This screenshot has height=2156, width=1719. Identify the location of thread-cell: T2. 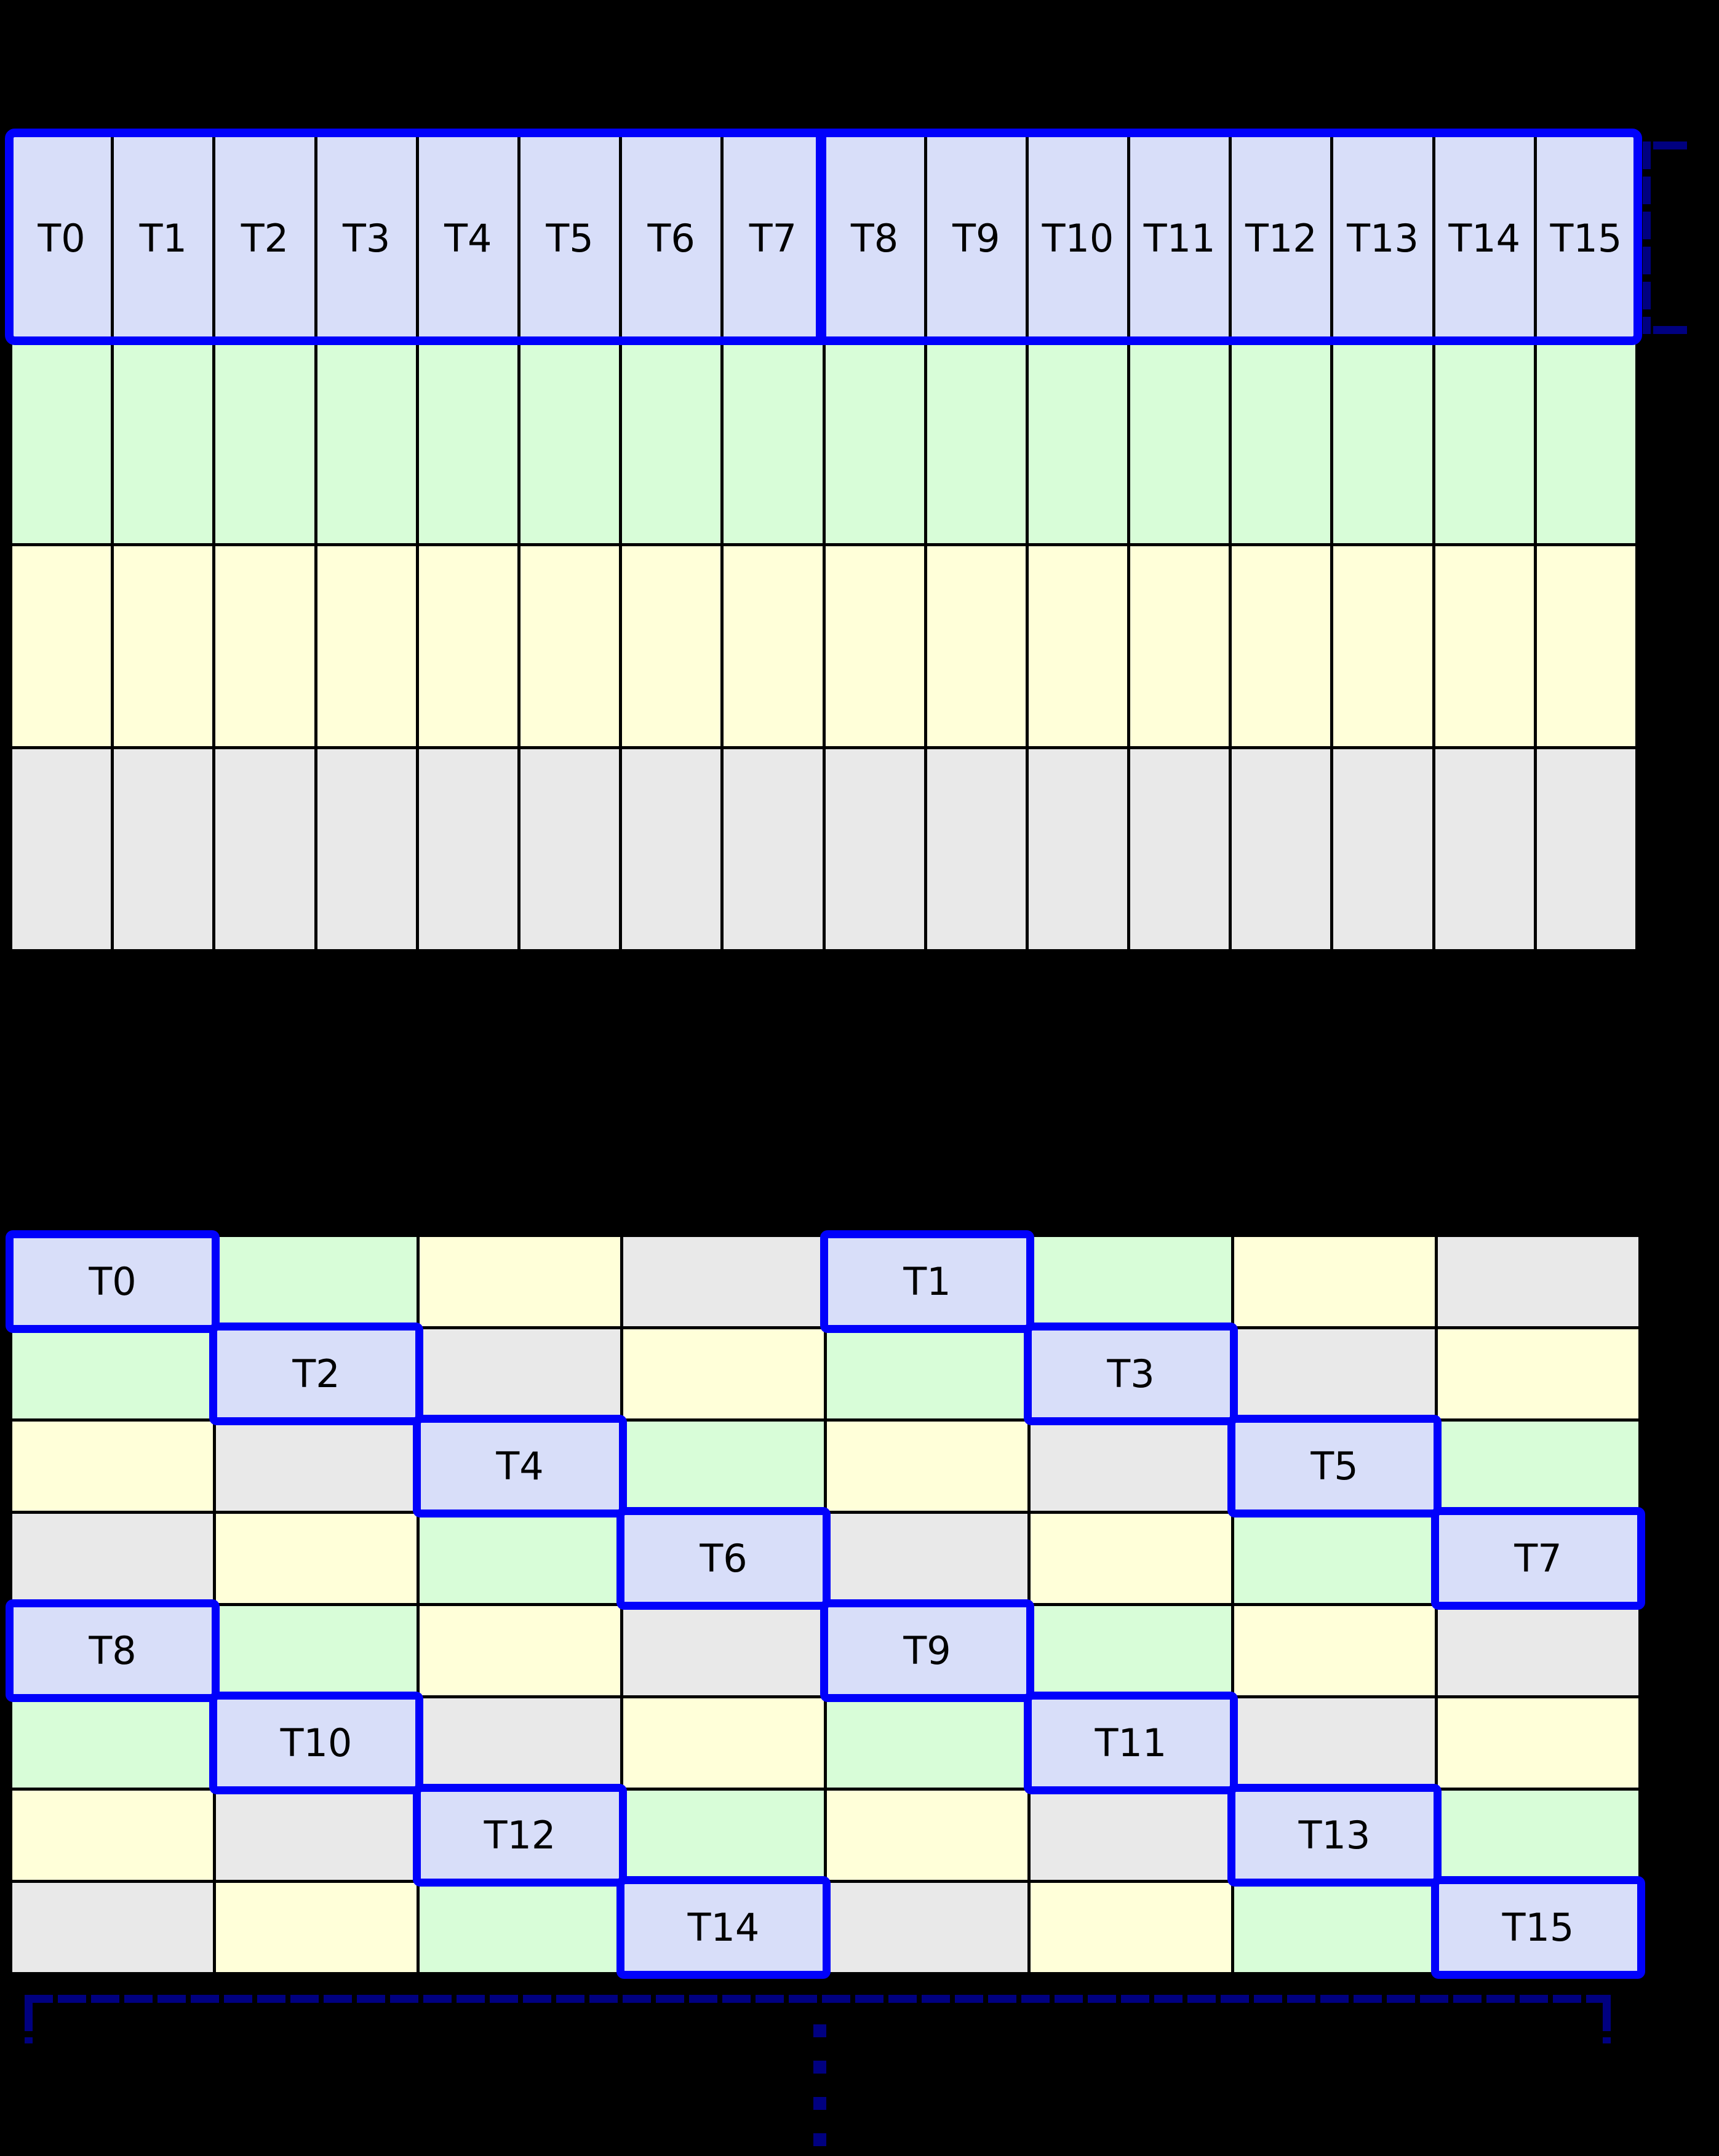
(316, 1374).